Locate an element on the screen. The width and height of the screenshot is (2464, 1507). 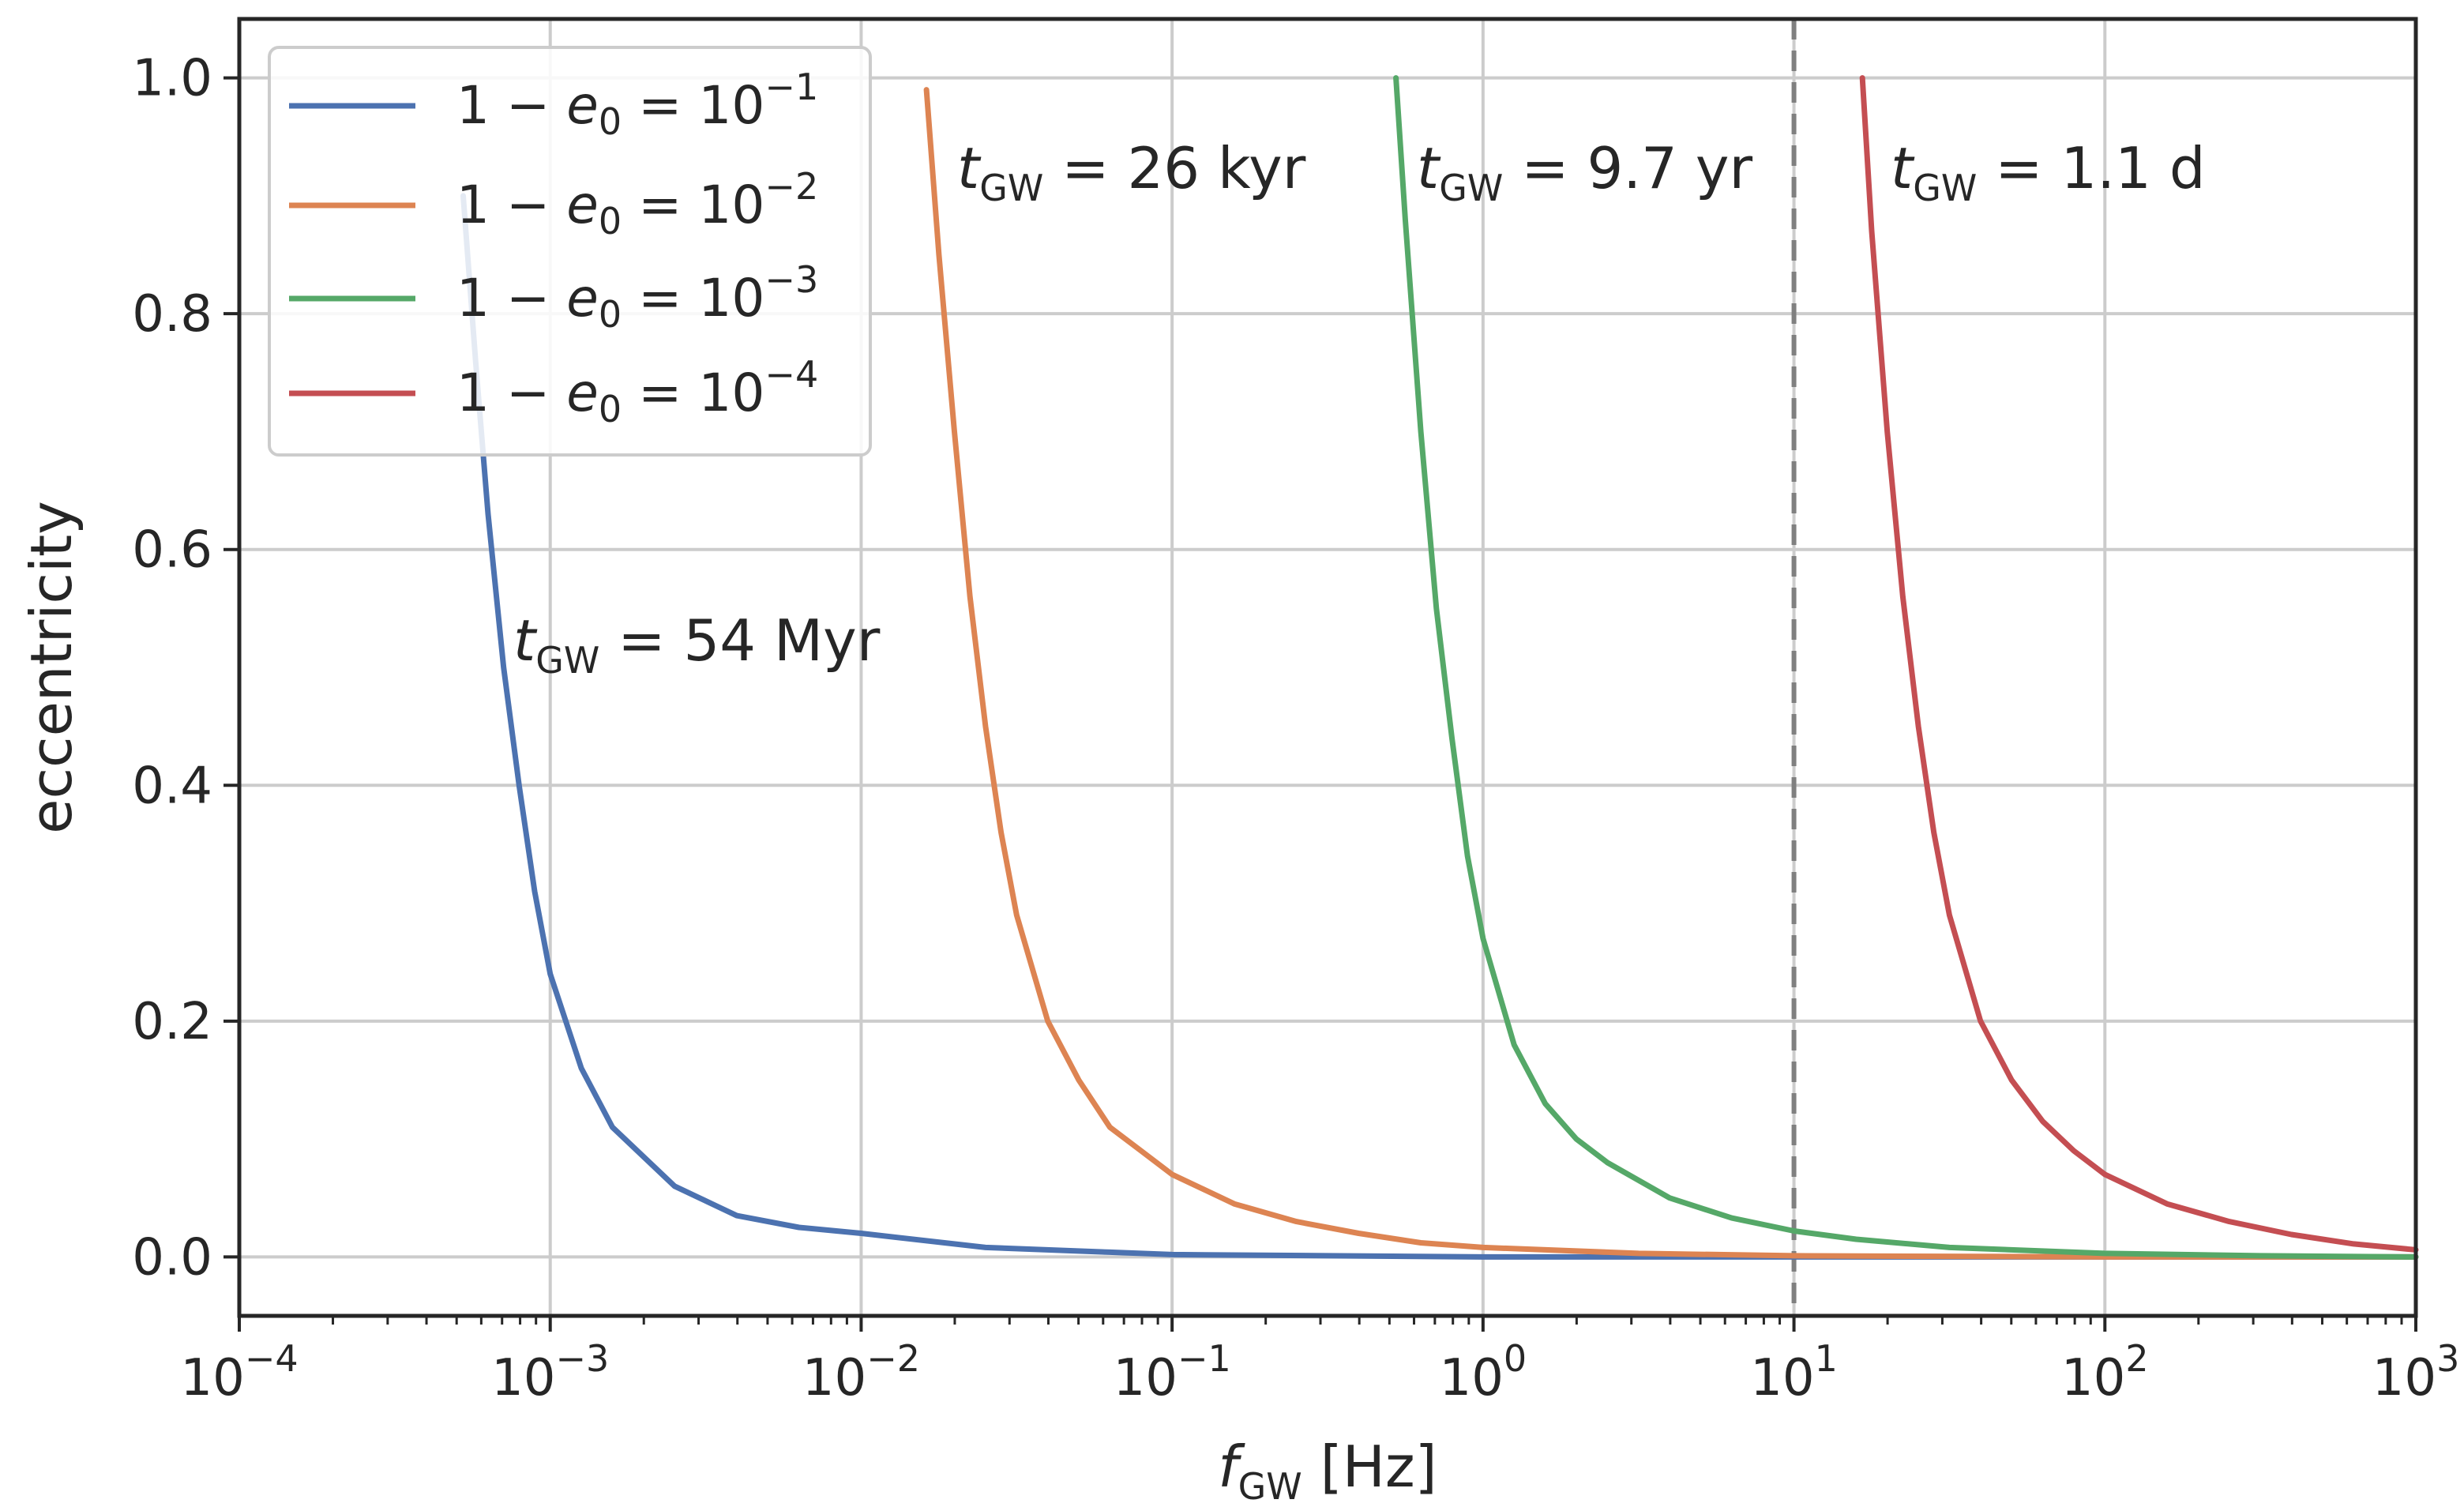
annotation-series-4: tGW = 1.1 d is located at coordinates (2048, 172).